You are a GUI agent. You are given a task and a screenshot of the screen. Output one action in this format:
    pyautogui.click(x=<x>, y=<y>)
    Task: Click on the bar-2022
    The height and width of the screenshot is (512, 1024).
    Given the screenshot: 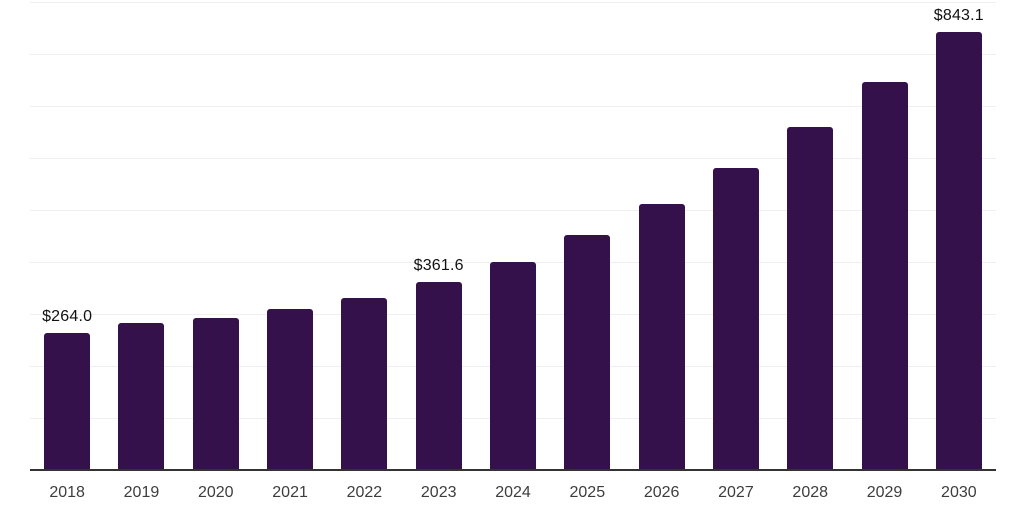 What is the action you would take?
    pyautogui.click(x=364, y=383)
    